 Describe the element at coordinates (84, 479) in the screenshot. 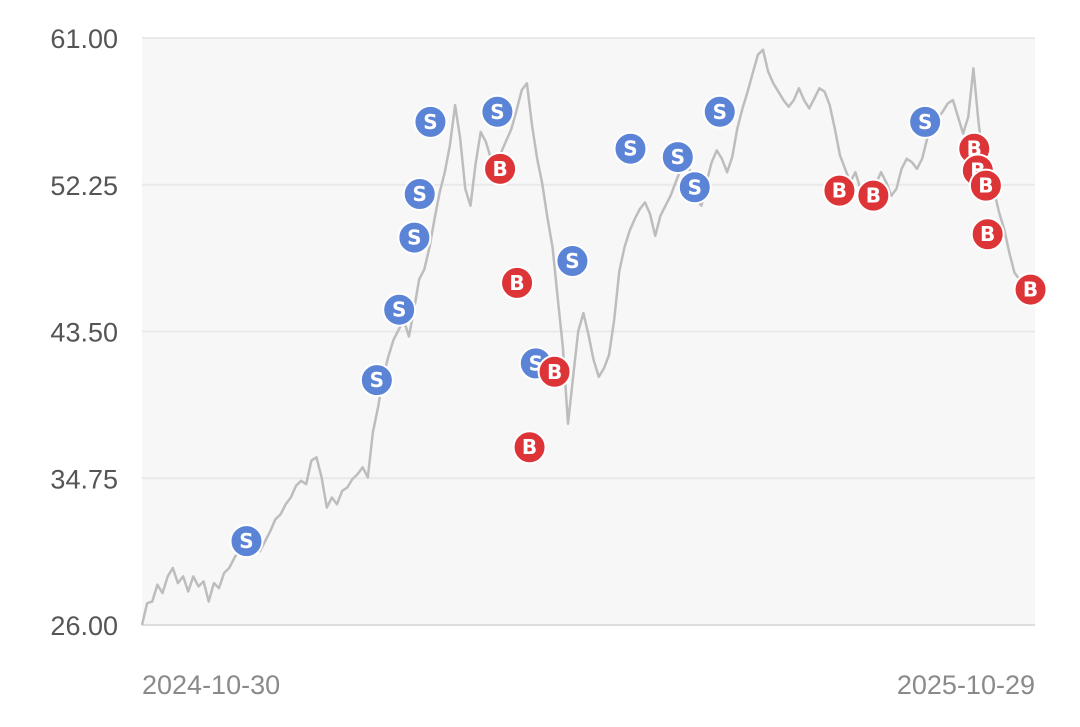

I see `y-tick-label: 34.75` at that location.